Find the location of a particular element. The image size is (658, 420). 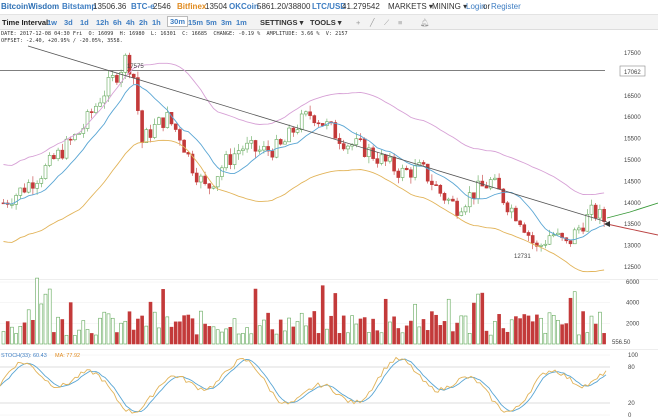

interval-3m: 3m is located at coordinates (226, 22).